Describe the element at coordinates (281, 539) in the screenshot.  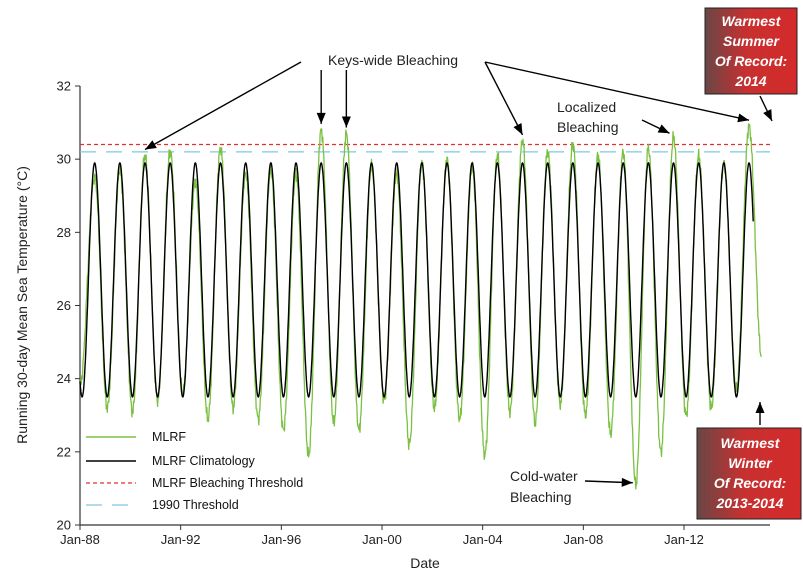
I see `x-tick-label: Jan-96` at that location.